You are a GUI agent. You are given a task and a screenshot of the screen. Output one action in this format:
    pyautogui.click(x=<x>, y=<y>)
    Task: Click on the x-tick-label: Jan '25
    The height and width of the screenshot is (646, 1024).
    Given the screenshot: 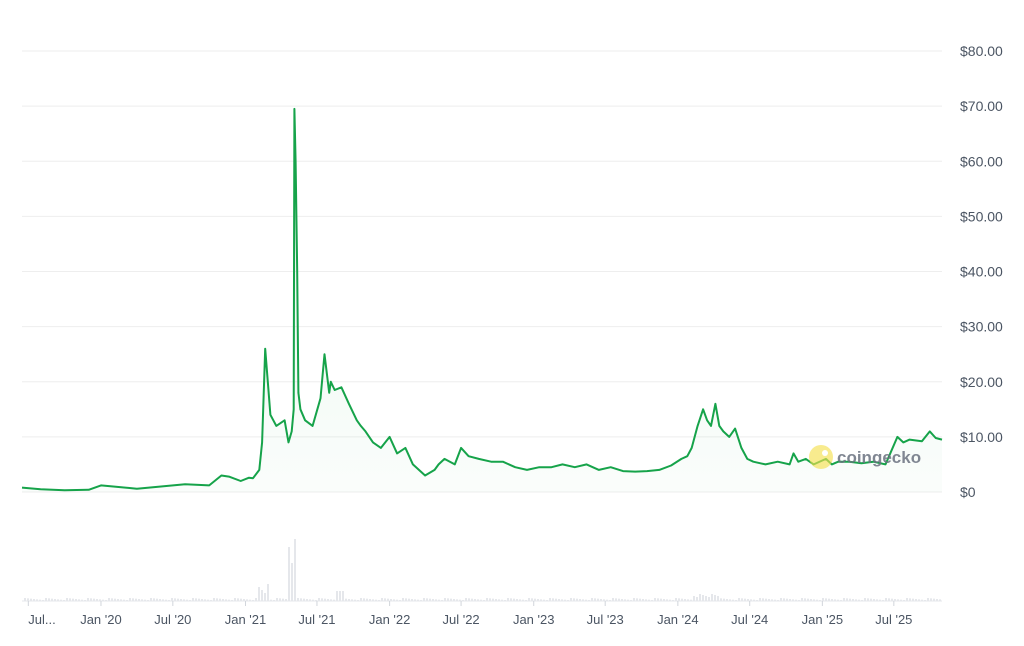 What is the action you would take?
    pyautogui.click(x=823, y=619)
    